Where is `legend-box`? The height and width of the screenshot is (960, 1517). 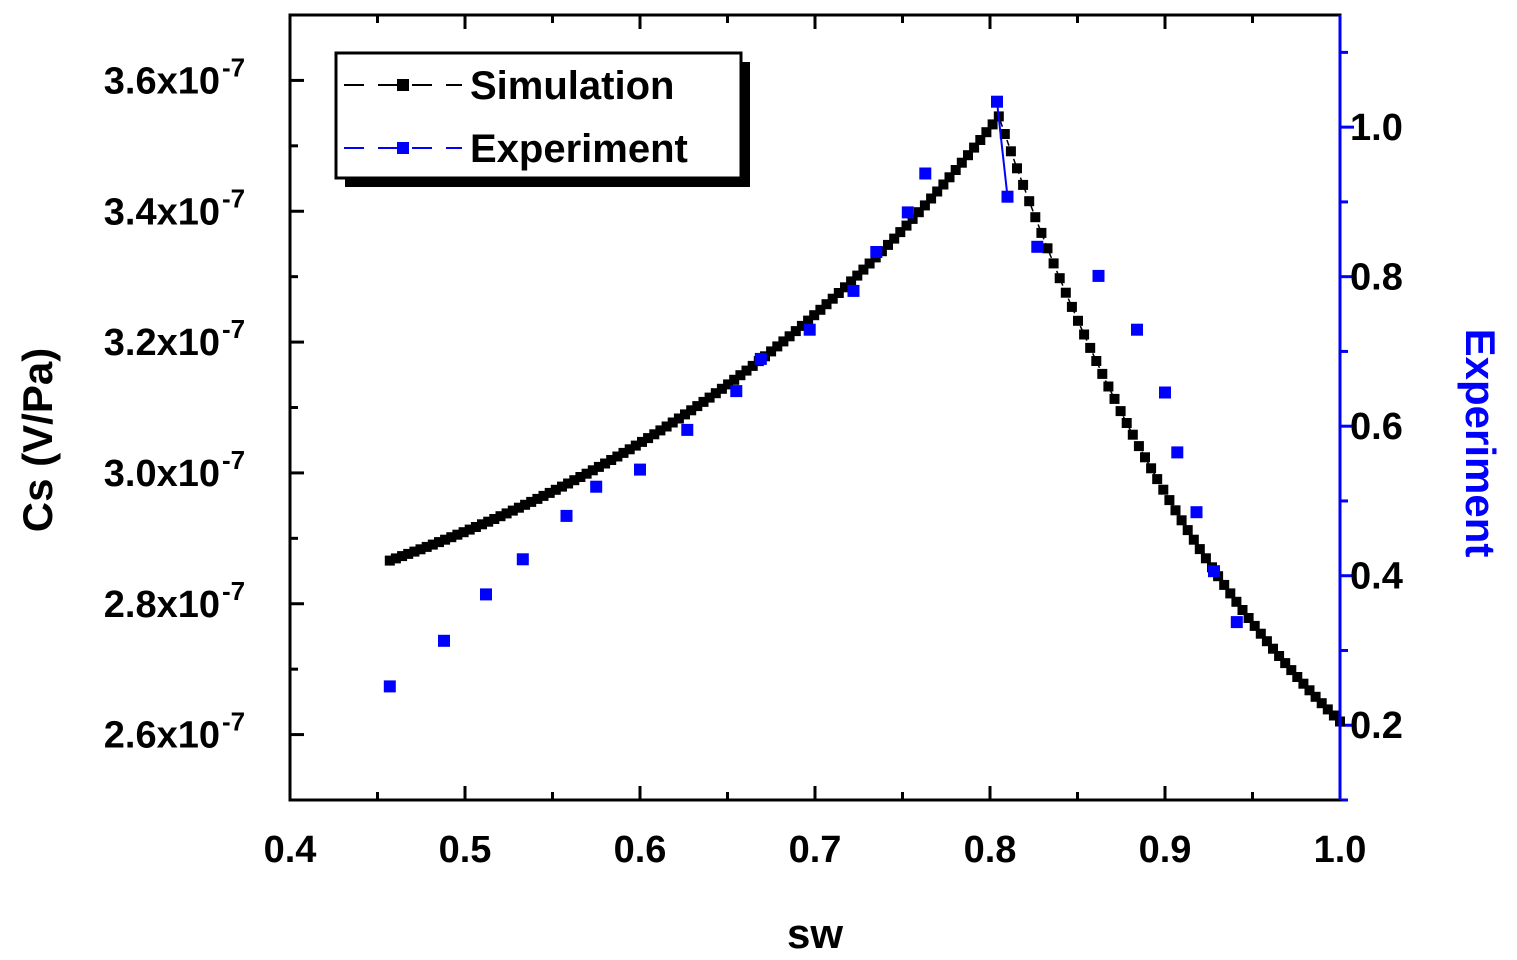
legend-box is located at coordinates (538, 115).